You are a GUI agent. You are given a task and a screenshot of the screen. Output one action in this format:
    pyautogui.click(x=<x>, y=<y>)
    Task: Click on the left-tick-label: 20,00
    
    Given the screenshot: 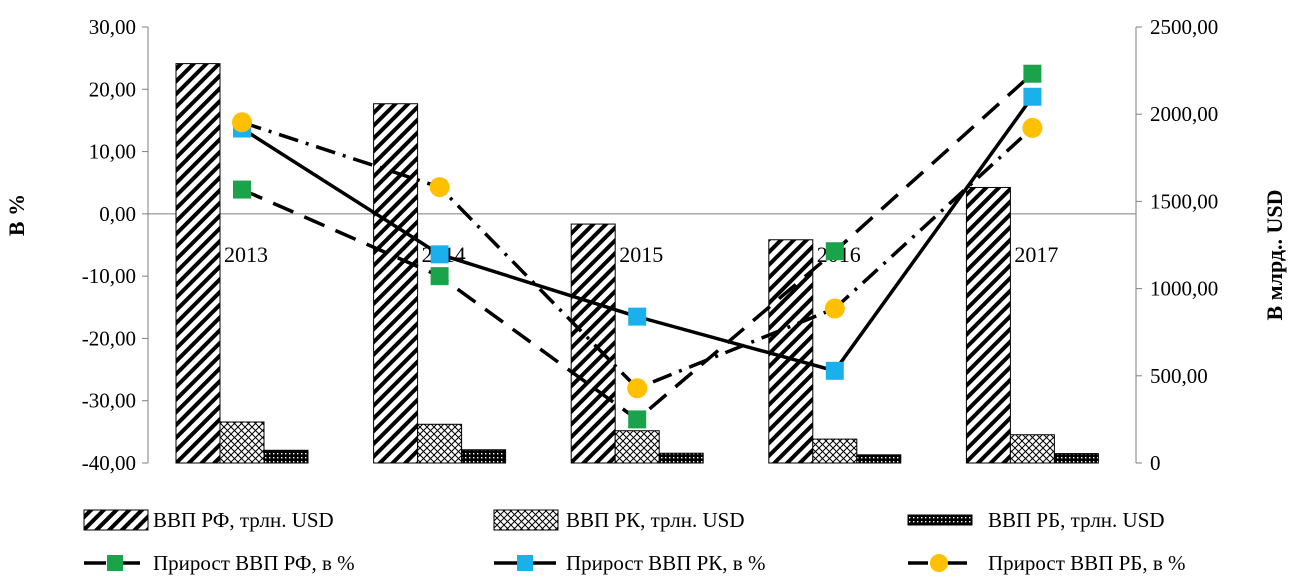 What is the action you would take?
    pyautogui.click(x=112, y=89)
    